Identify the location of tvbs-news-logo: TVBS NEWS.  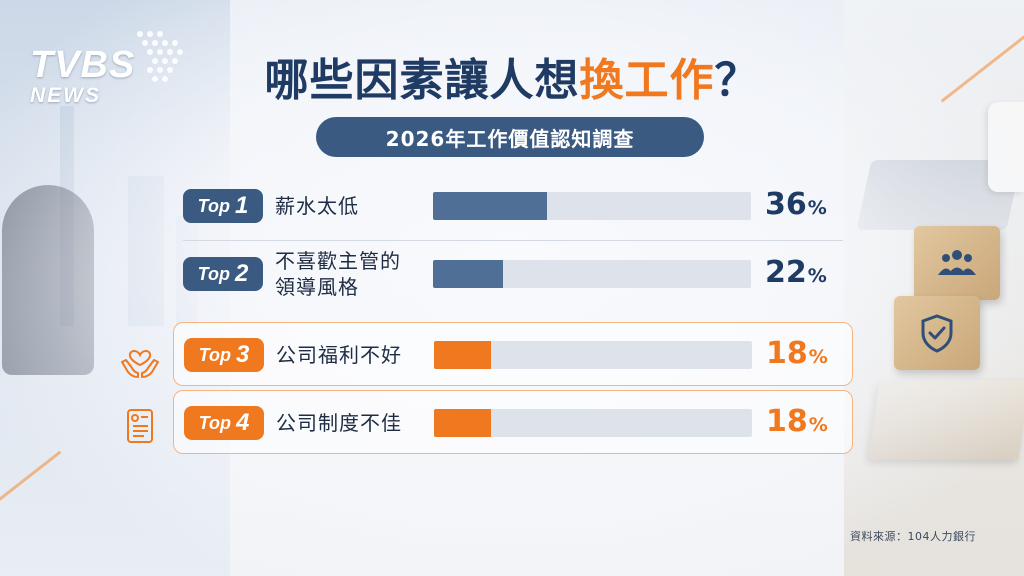
(102, 66).